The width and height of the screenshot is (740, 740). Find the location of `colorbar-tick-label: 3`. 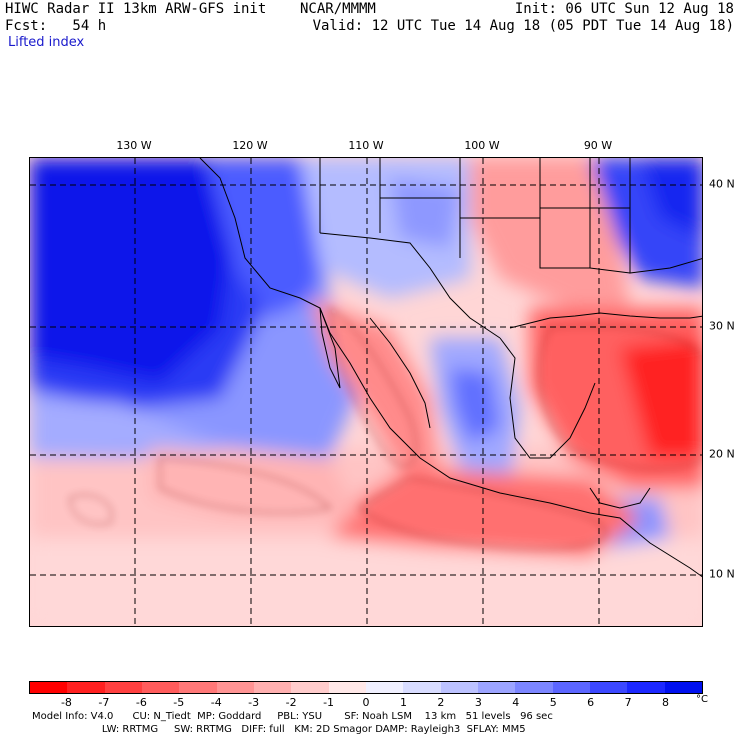

colorbar-tick-label: 3 is located at coordinates (478, 702).